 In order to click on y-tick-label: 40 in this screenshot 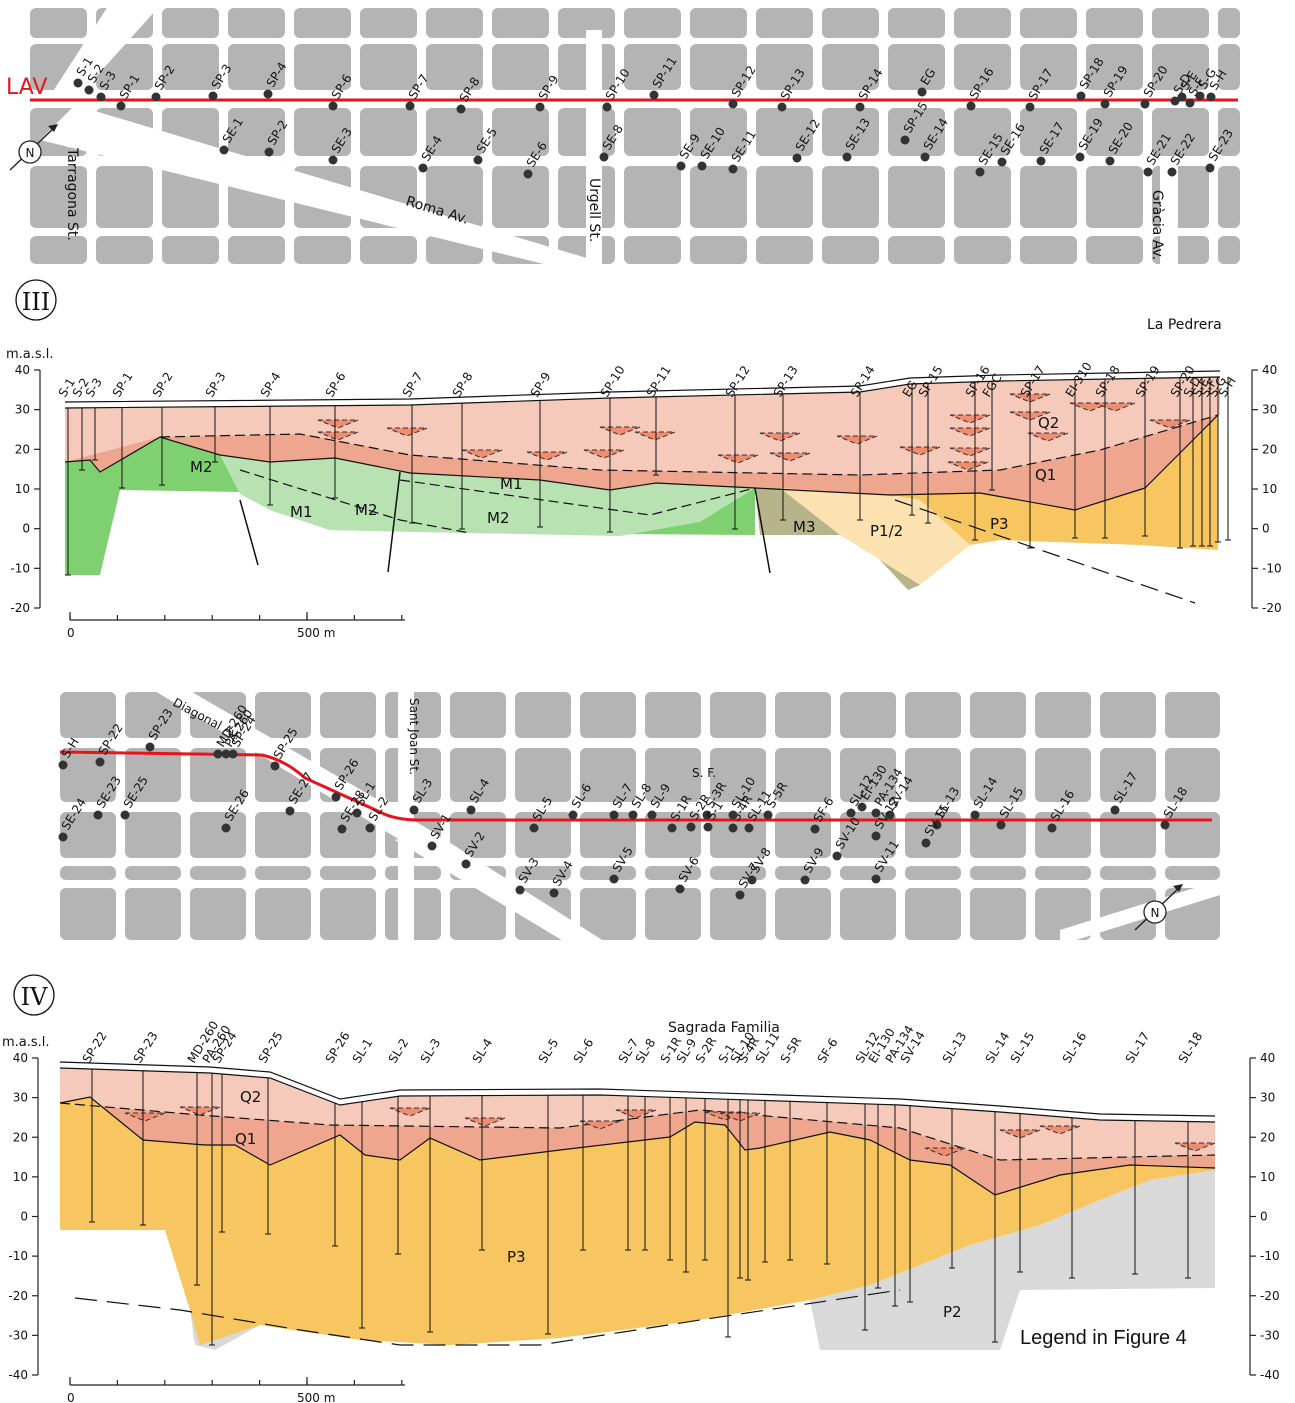, I will do `click(20, 1058)`.